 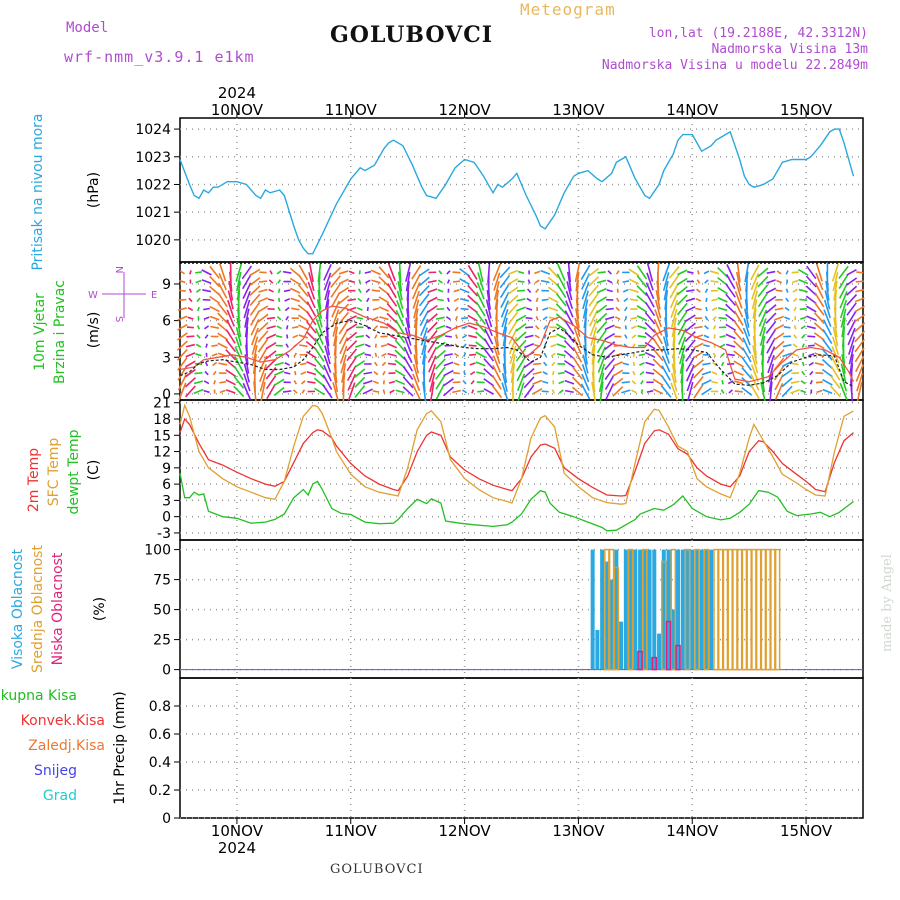 What do you see at coordinates (351, 110) in the screenshot?
I see `x-tick-label-top: 11NOV` at bounding box center [351, 110].